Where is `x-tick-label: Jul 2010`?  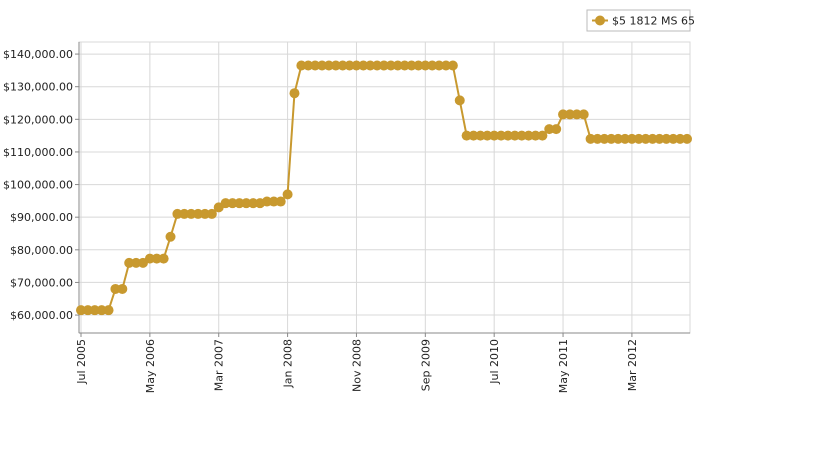 x-tick-label: Jul 2010 is located at coordinates (494, 362).